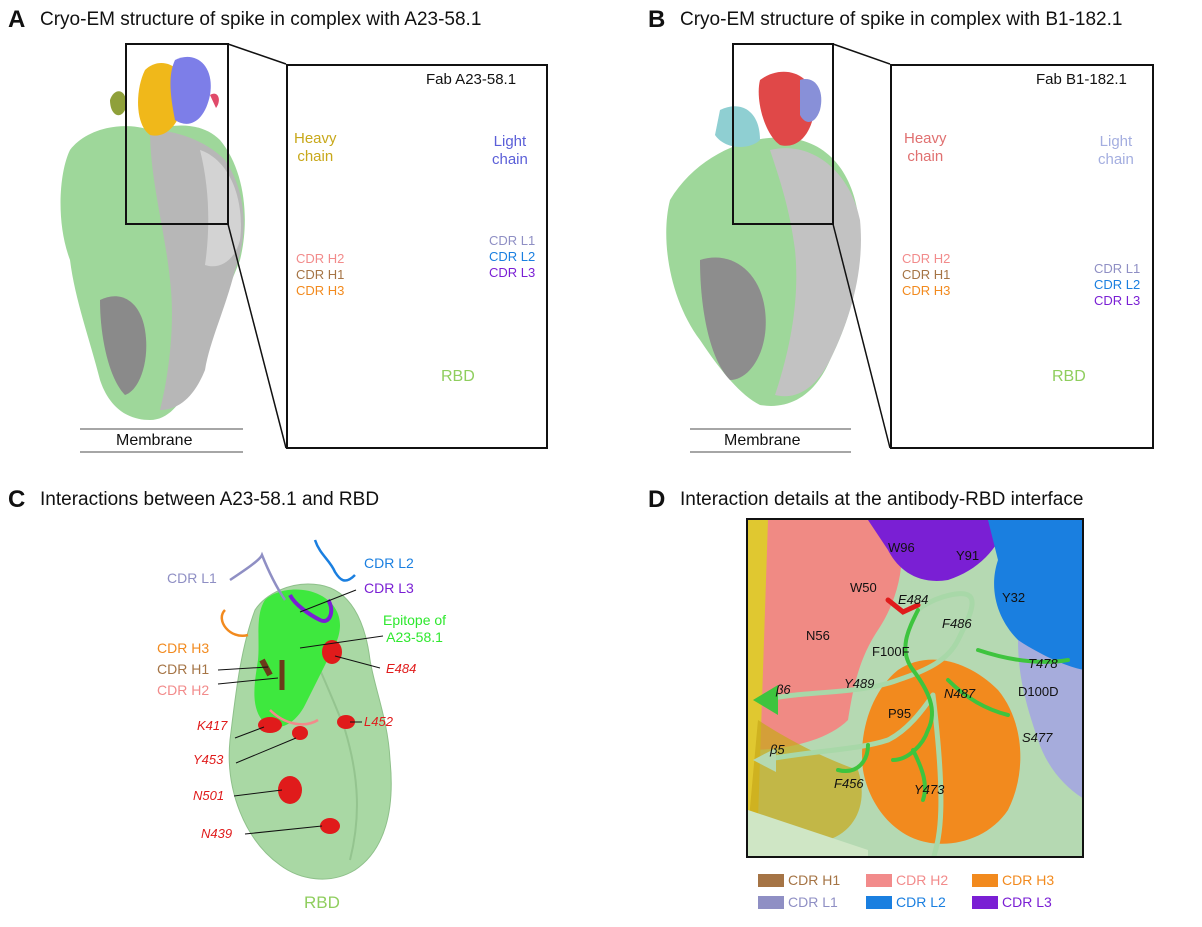 The width and height of the screenshot is (1202, 927). Describe the element at coordinates (921, 902) in the screenshot. I see `legend-label-l2: CDR L2` at that location.